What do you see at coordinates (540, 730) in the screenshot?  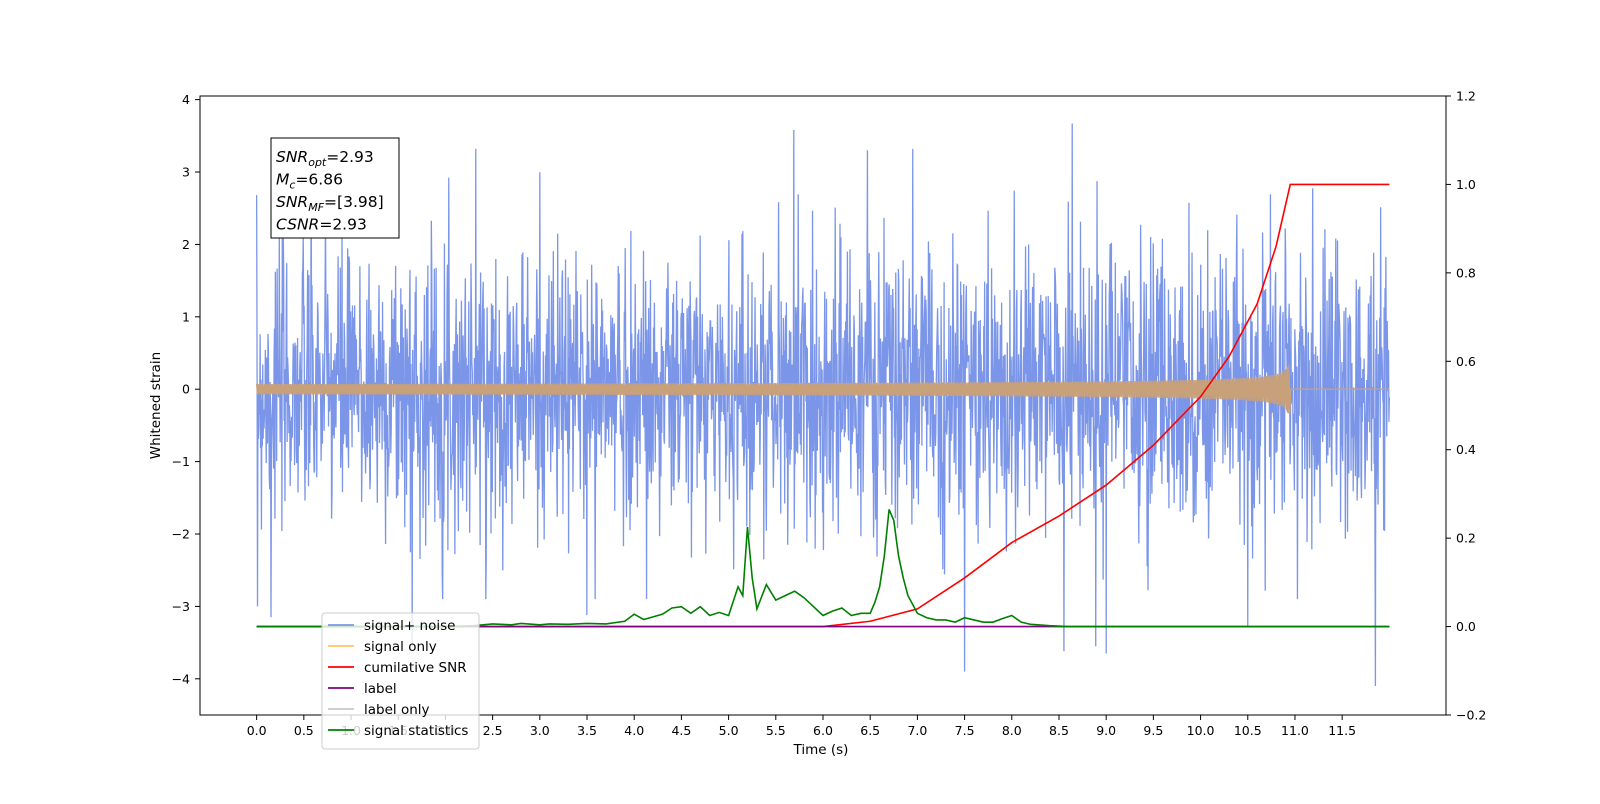 I see `x-tick-label: 3.0` at bounding box center [540, 730].